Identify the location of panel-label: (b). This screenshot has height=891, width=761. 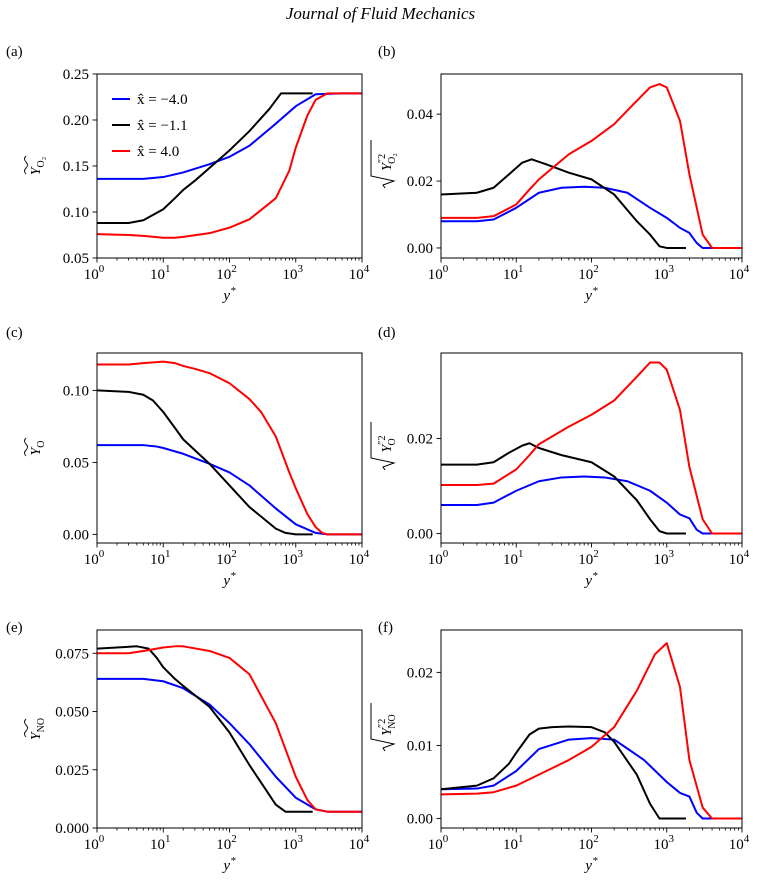
(387, 52).